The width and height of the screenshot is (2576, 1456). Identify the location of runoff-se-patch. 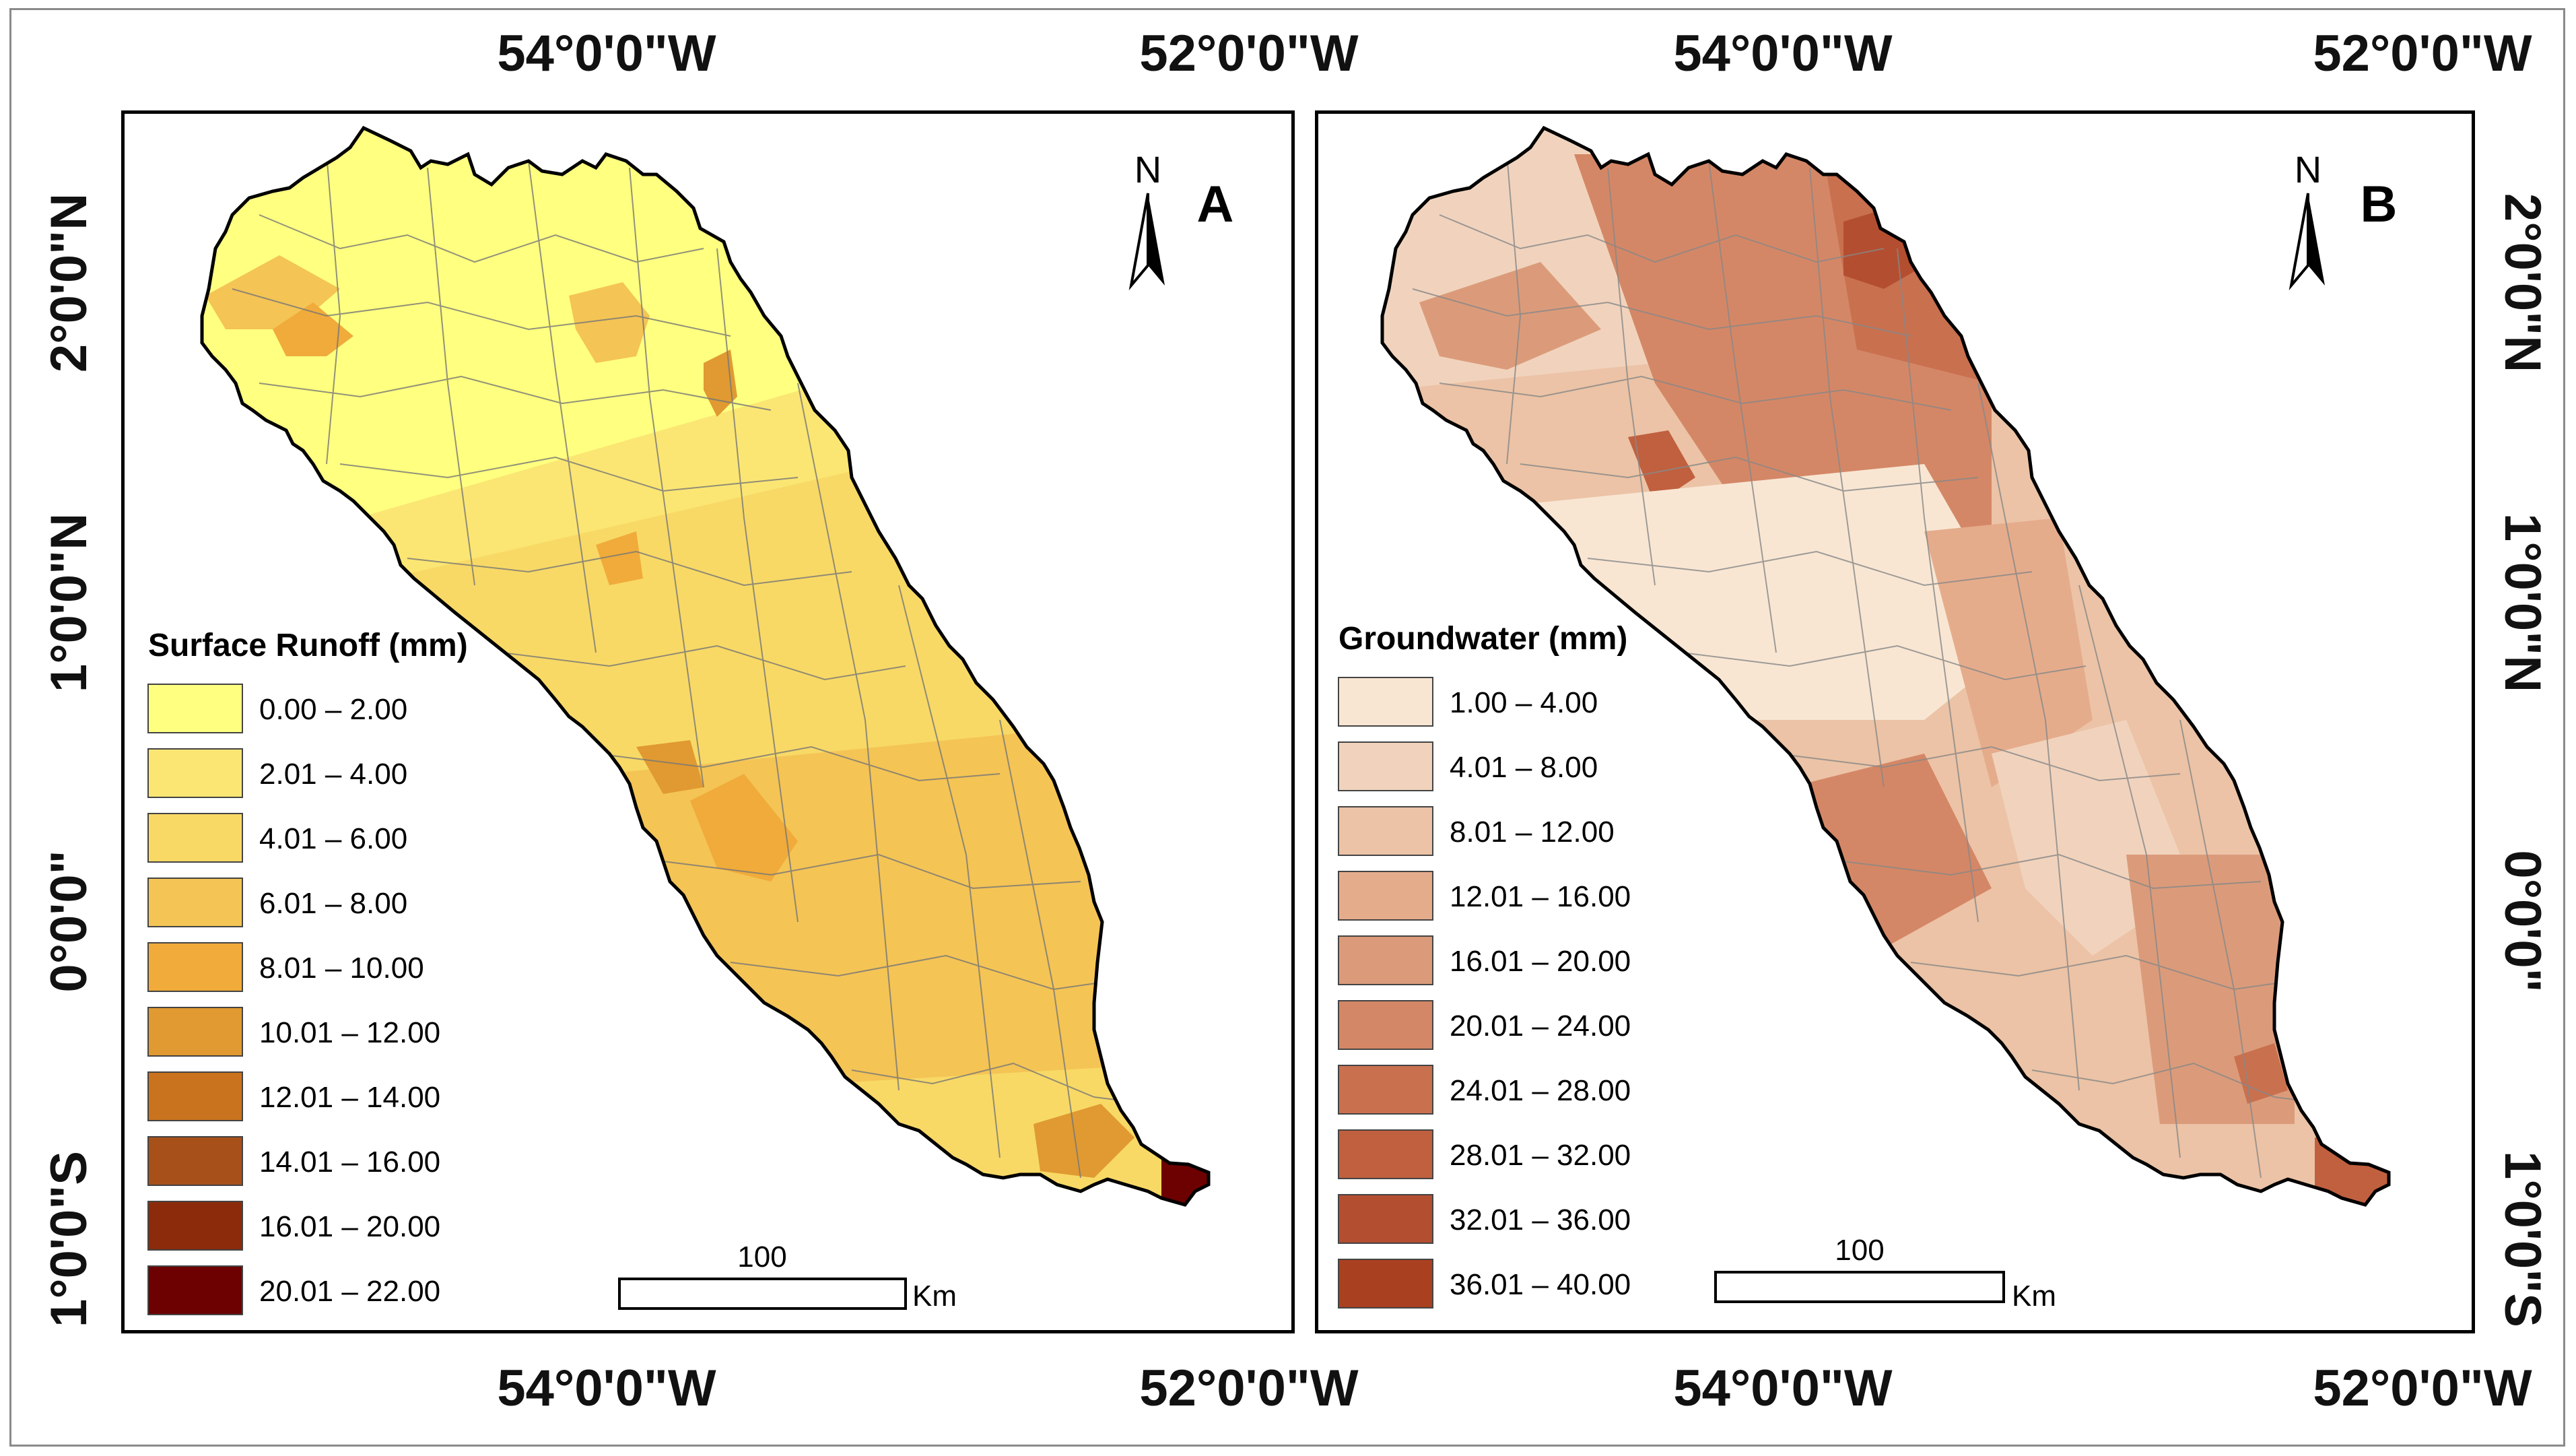
(1083, 1141).